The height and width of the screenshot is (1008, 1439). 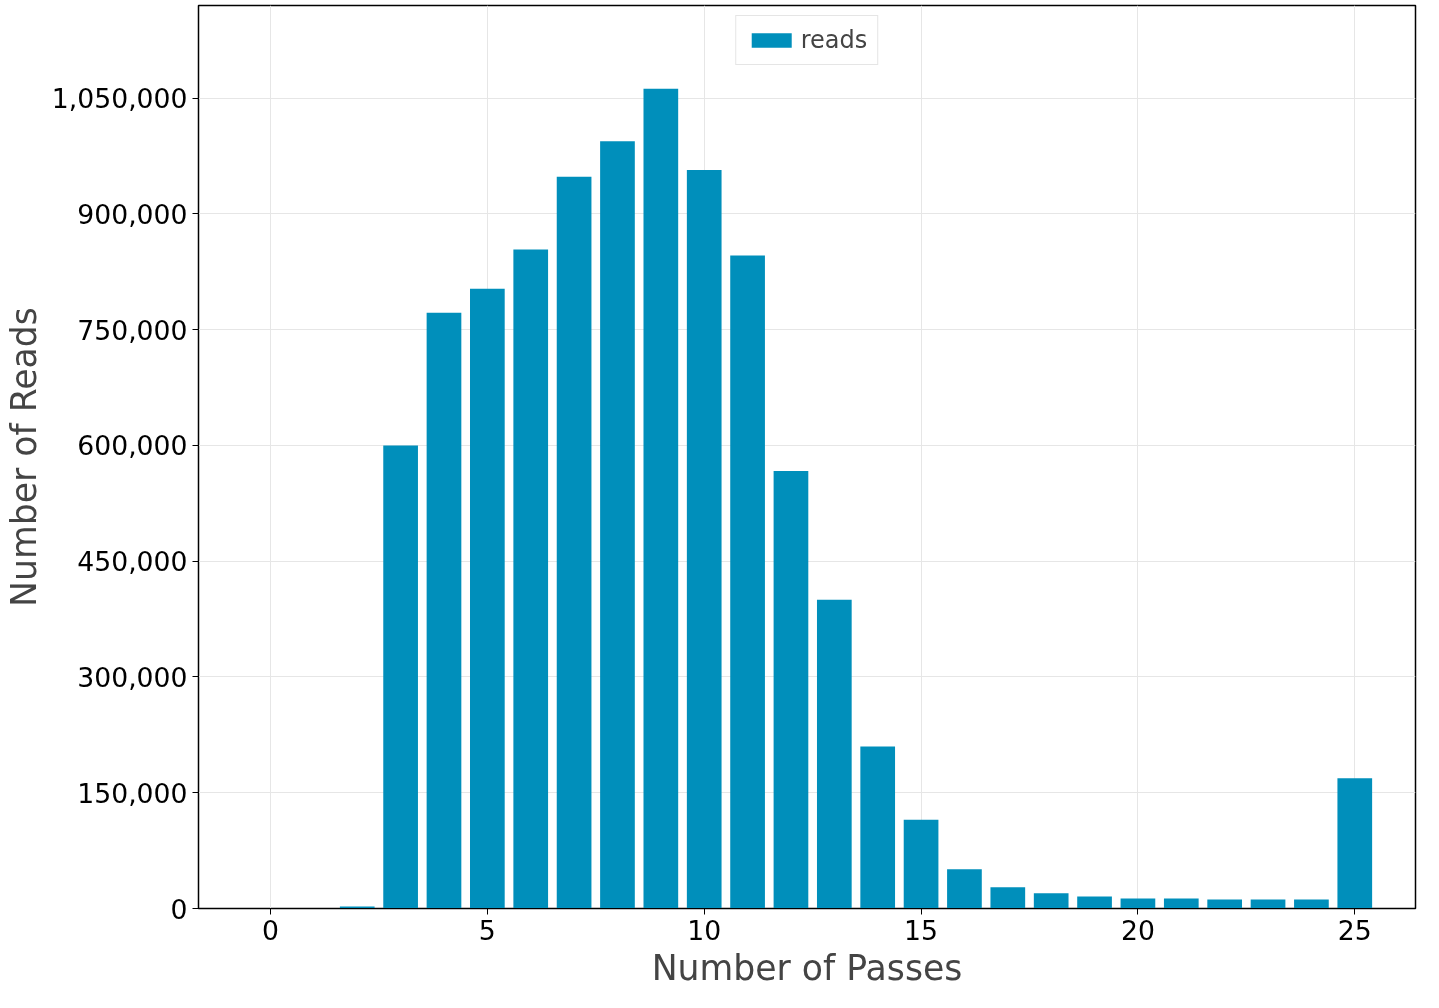 I want to click on x-tick-label: 15, so click(x=921, y=930).